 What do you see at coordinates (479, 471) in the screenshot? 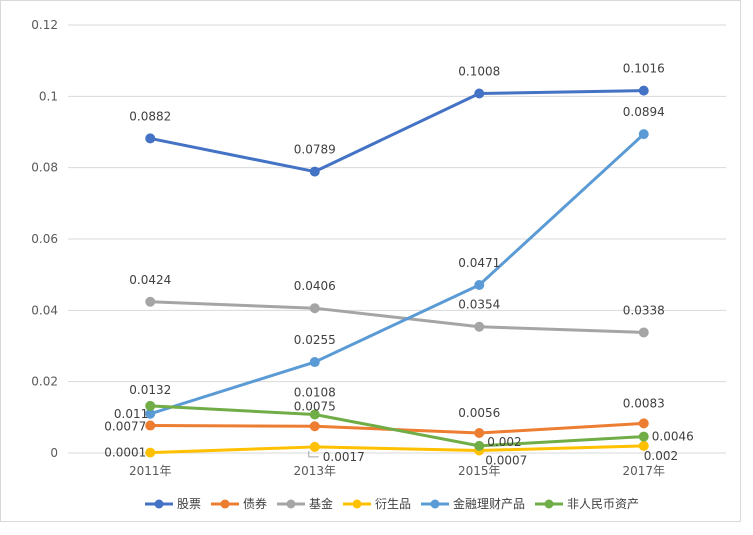
I see `x-tick-label: 2015年` at bounding box center [479, 471].